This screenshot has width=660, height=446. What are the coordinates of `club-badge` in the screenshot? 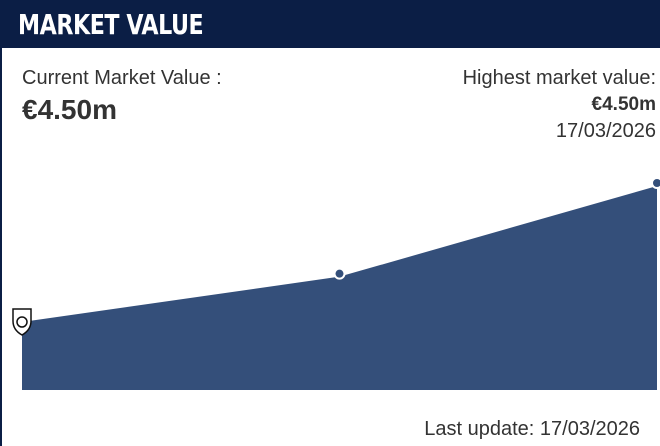 It's located at (22, 322).